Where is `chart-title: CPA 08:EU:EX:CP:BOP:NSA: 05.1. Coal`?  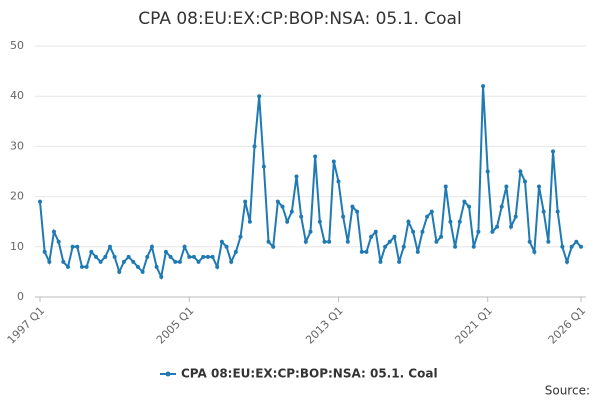
chart-title: CPA 08:EU:EX:CP:BOP:NSA: 05.1. Coal is located at coordinates (299, 19).